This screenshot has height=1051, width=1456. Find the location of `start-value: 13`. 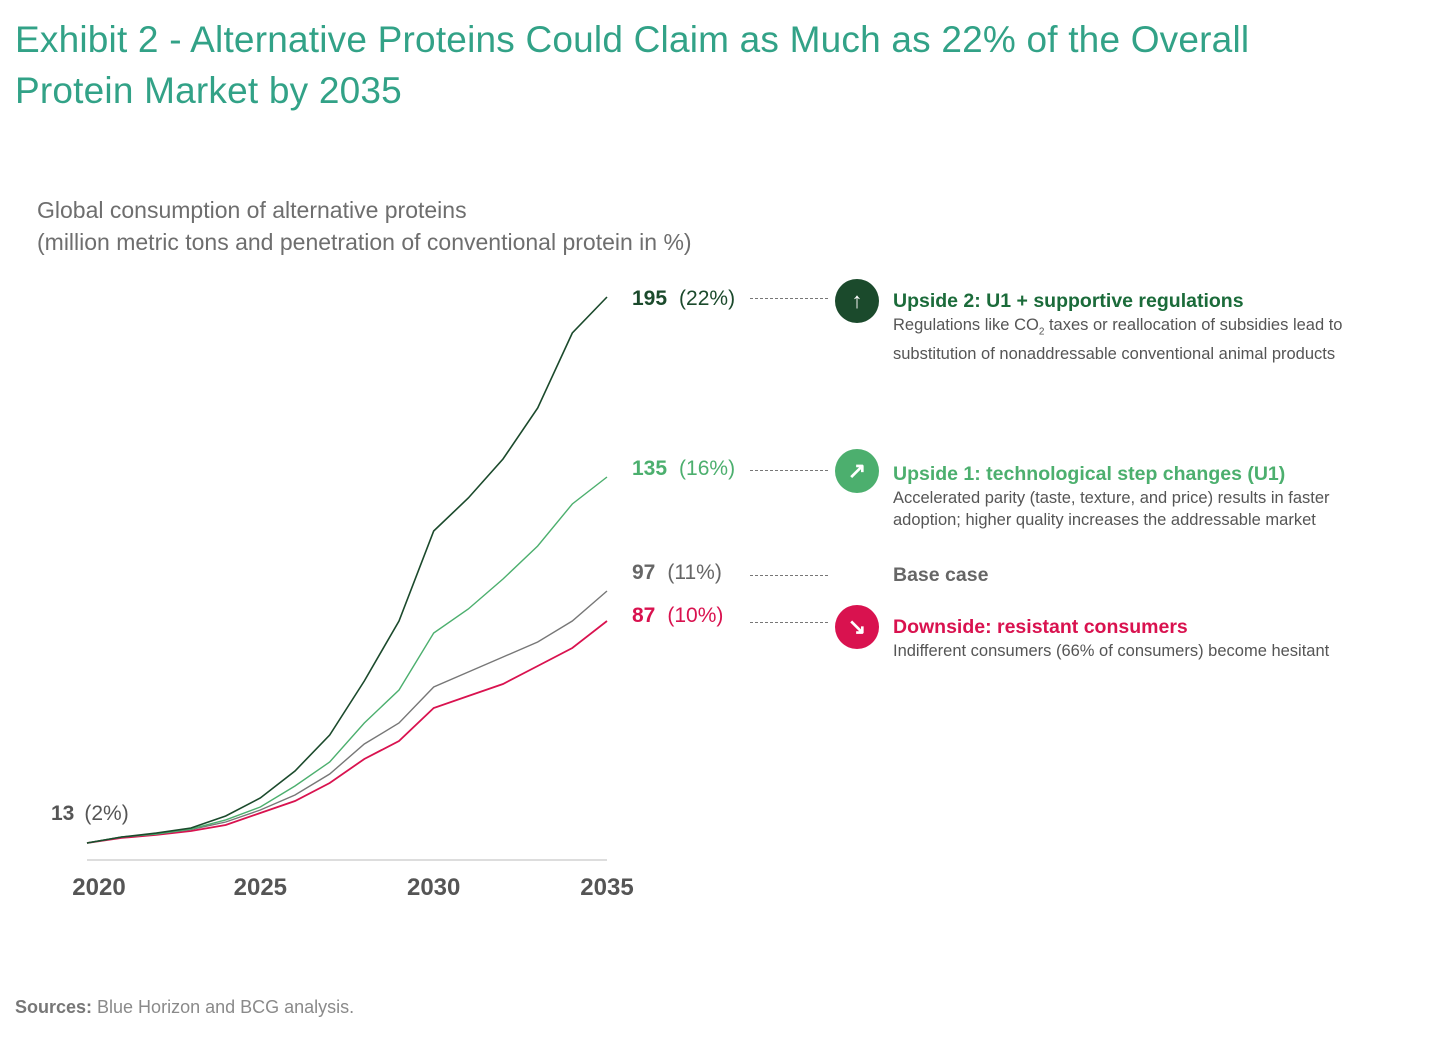

start-value: 13 is located at coordinates (63, 813).